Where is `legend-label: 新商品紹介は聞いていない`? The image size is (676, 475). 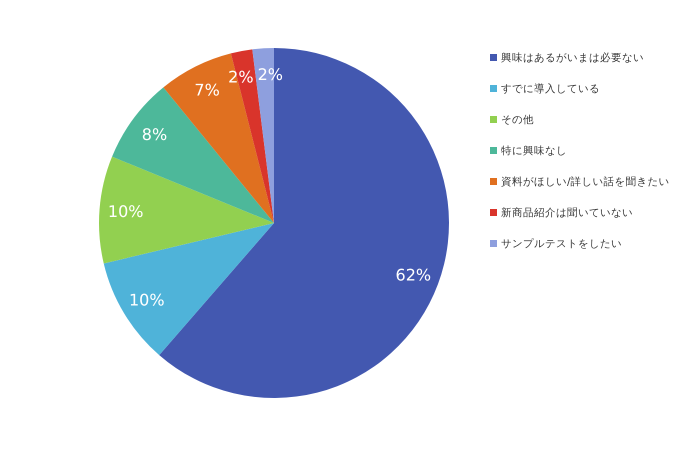
legend-label: 新商品紹介は聞いていない is located at coordinates (567, 212).